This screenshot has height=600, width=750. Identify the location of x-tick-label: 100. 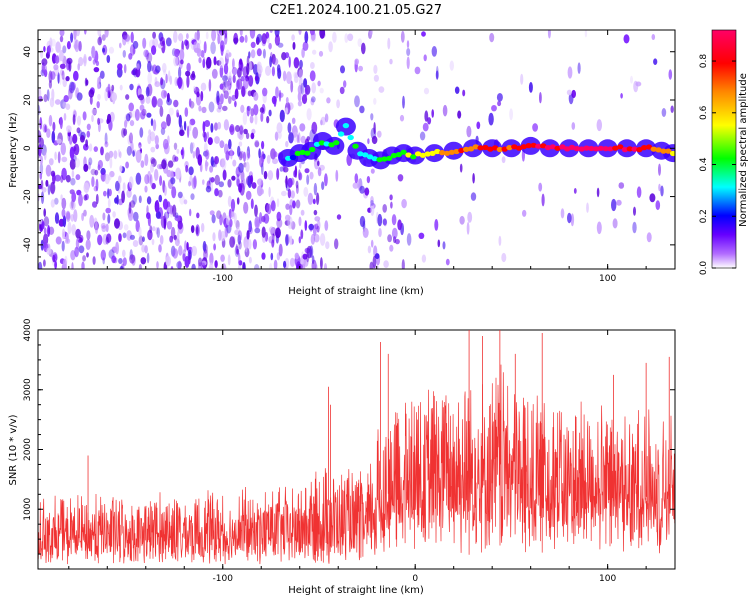
(607, 279).